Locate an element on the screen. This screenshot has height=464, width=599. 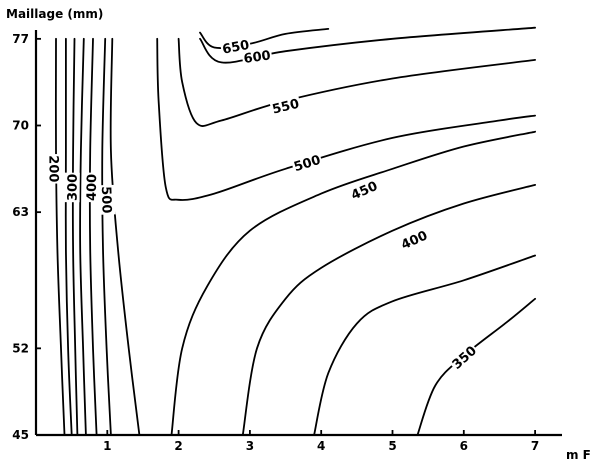
y-tick-label: 63 is located at coordinates (20, 212).